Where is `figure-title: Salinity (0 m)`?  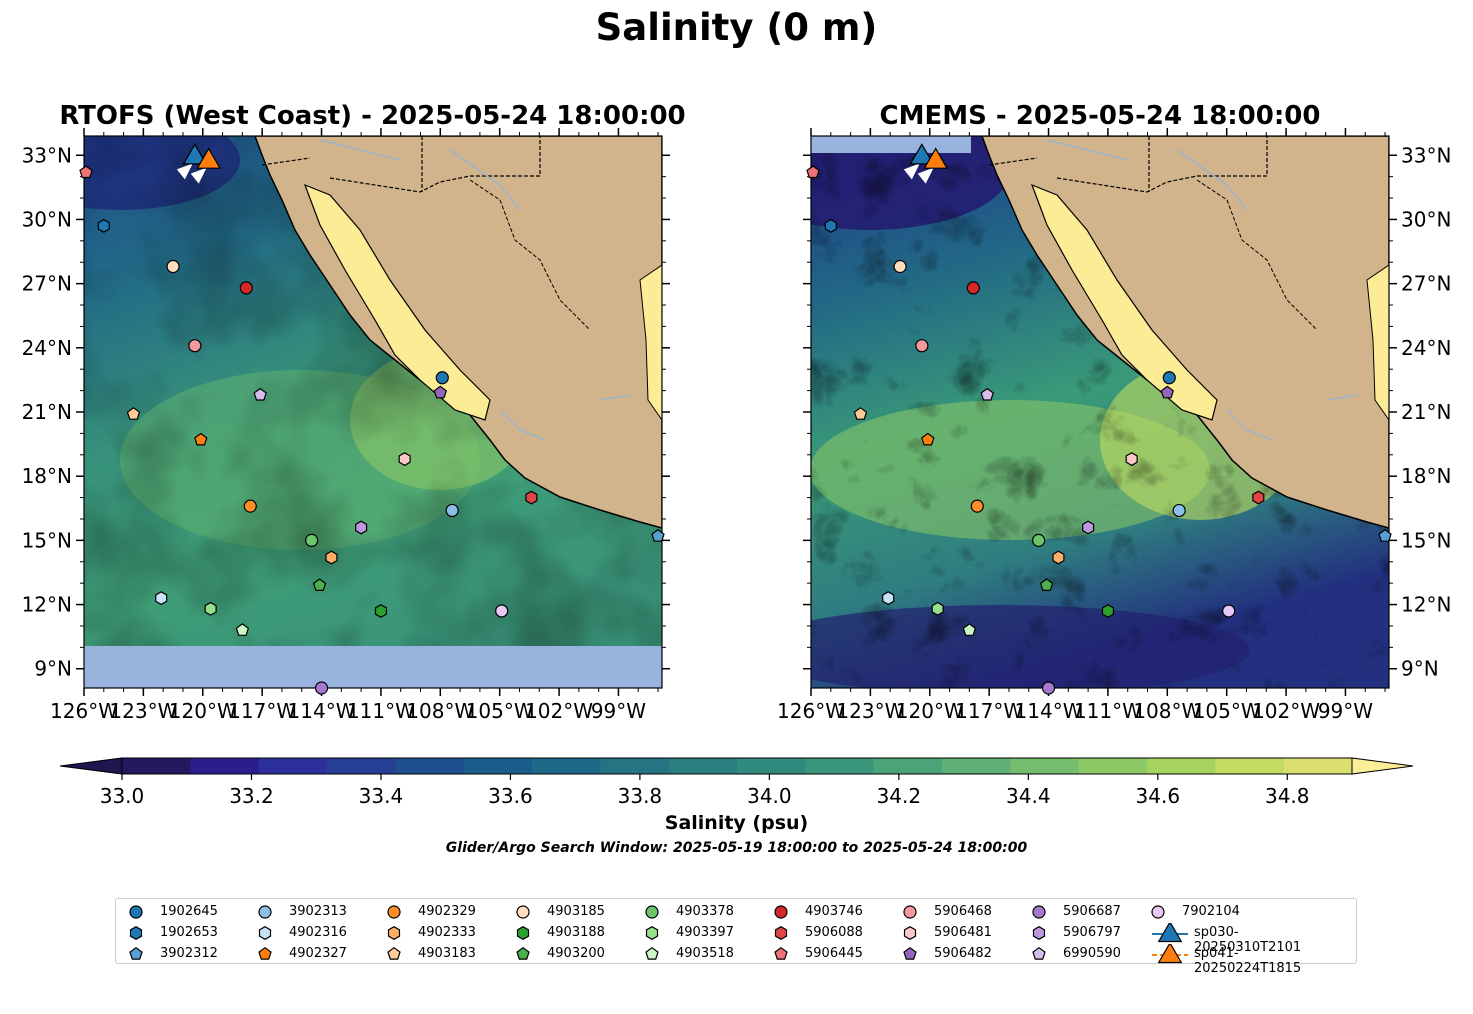
figure-title: Salinity (0 m) is located at coordinates (736, 27).